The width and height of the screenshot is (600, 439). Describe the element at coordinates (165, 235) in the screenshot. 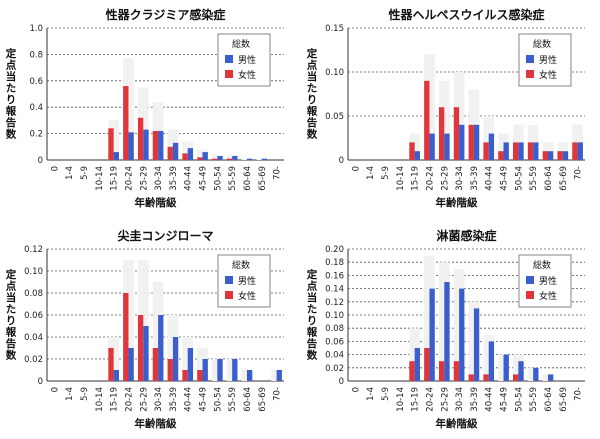

I see `chart-title: 尖圭コンジローマ` at that location.